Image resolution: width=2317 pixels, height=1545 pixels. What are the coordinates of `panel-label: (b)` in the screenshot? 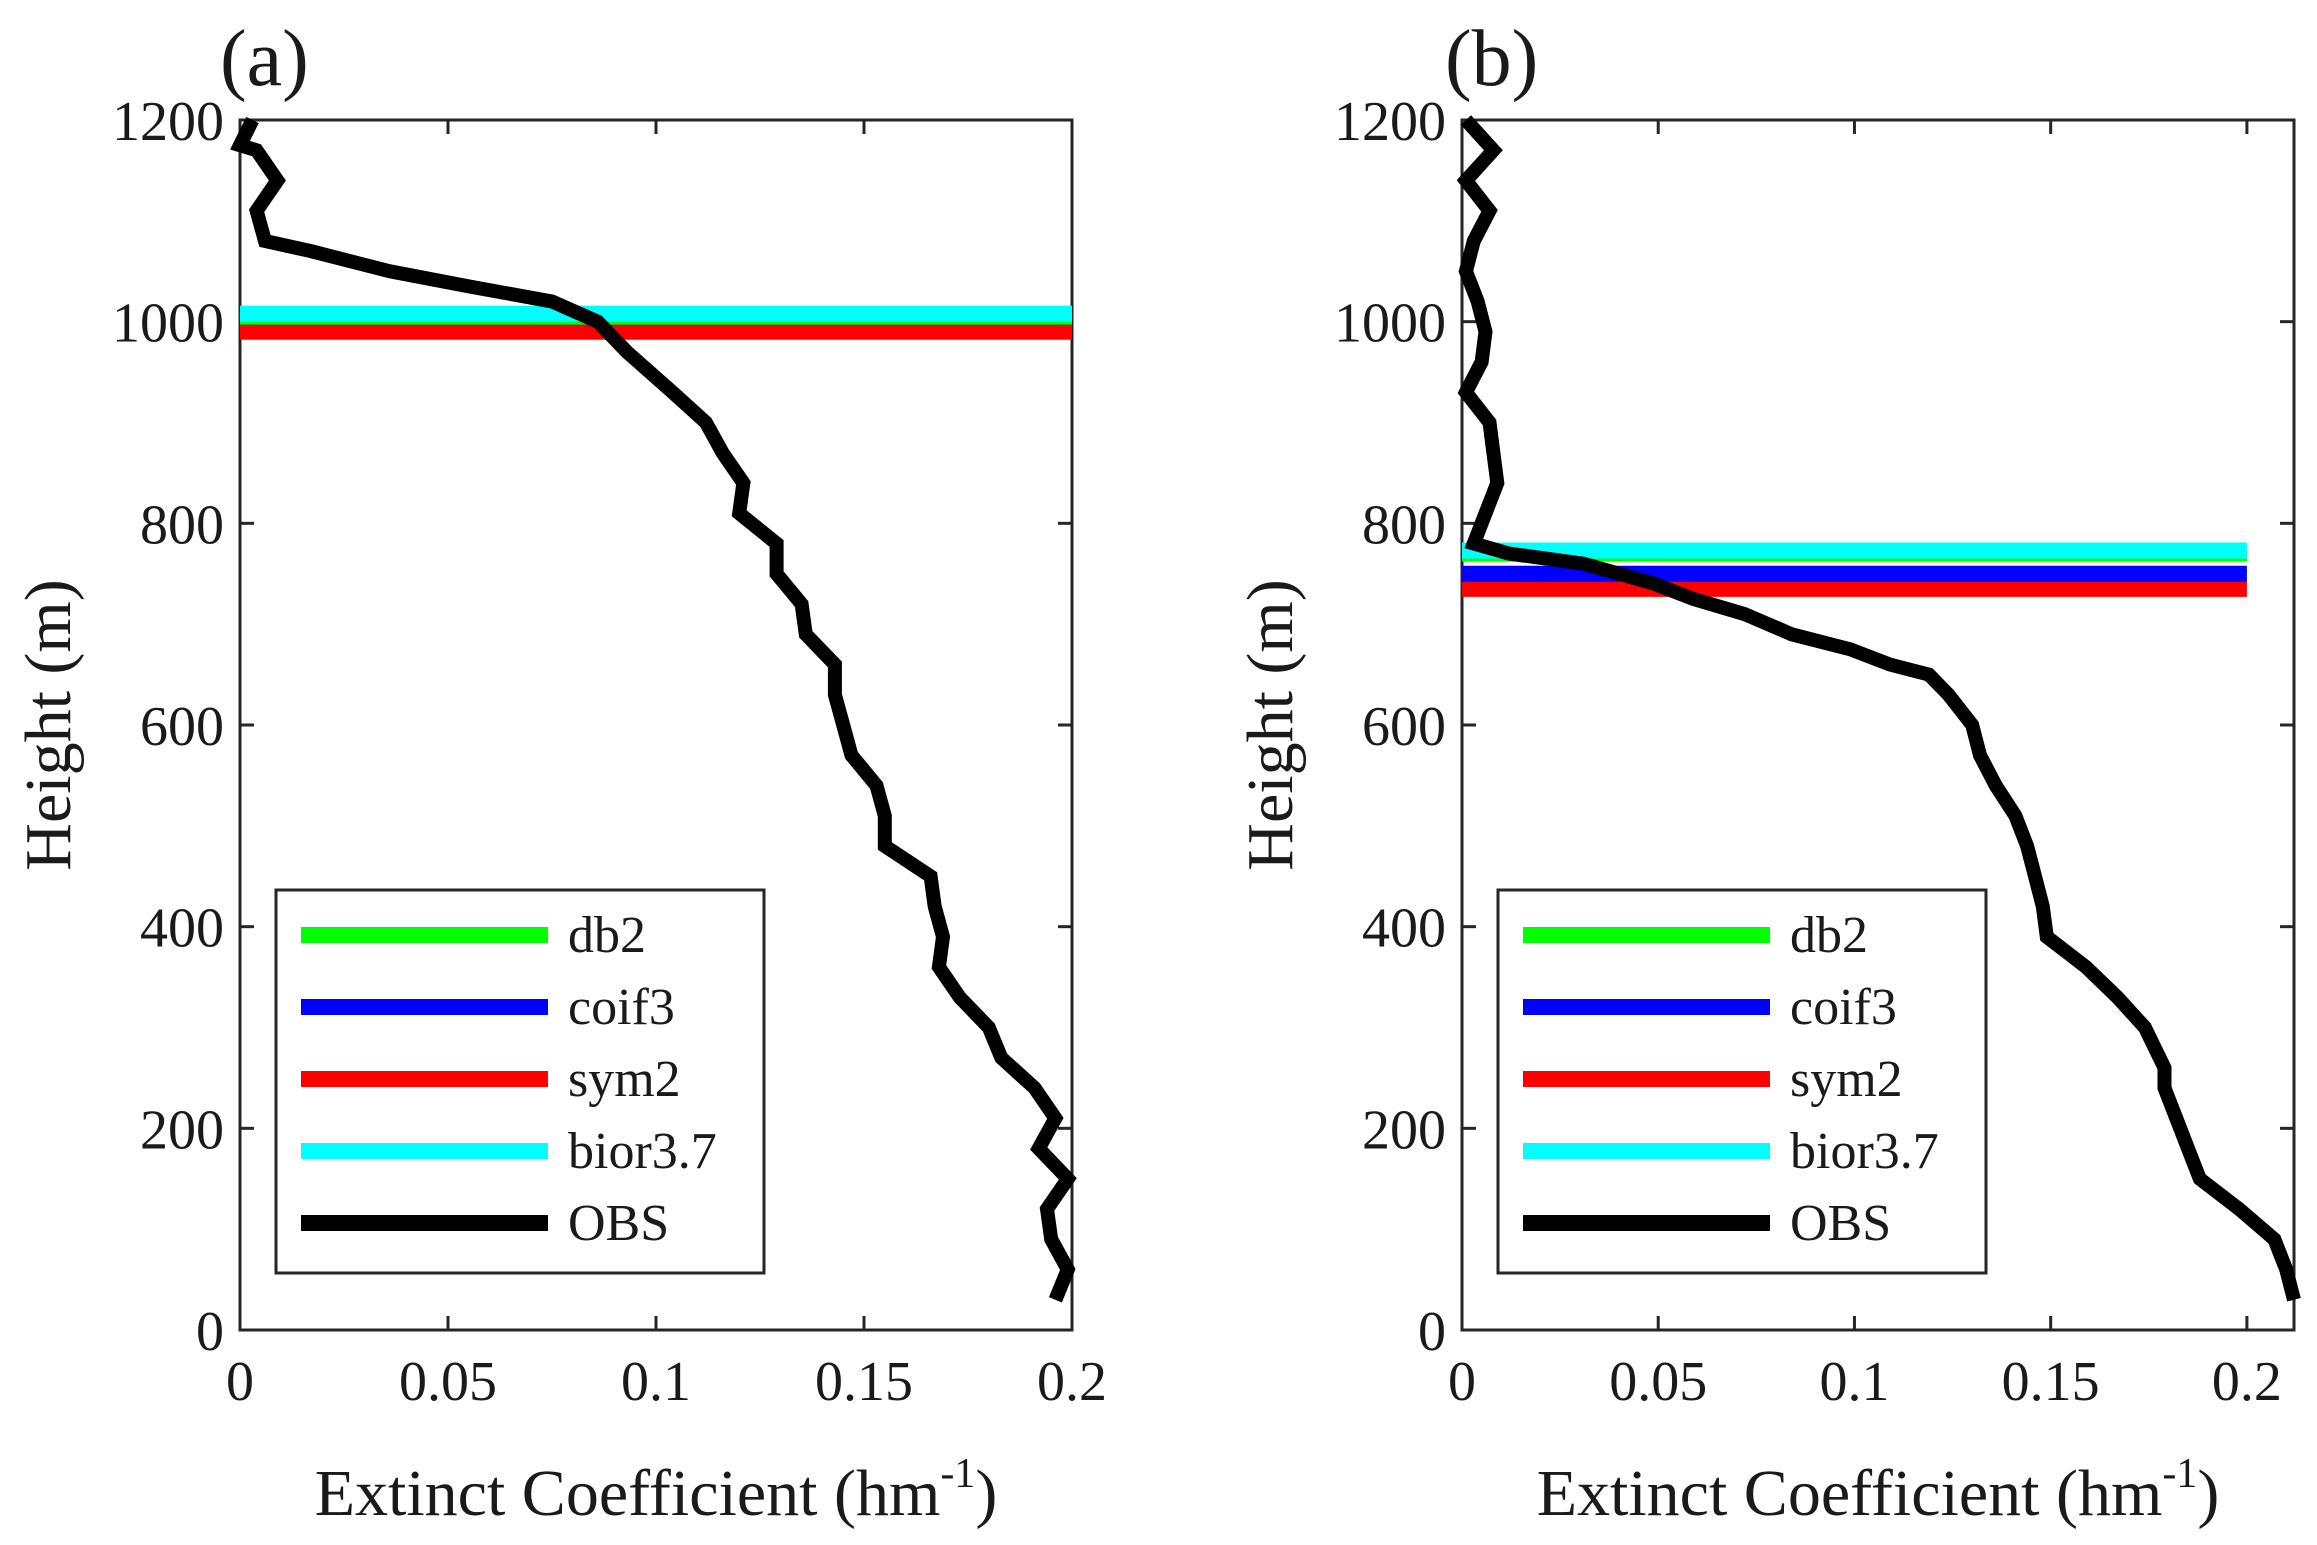 It's located at (1491, 59).